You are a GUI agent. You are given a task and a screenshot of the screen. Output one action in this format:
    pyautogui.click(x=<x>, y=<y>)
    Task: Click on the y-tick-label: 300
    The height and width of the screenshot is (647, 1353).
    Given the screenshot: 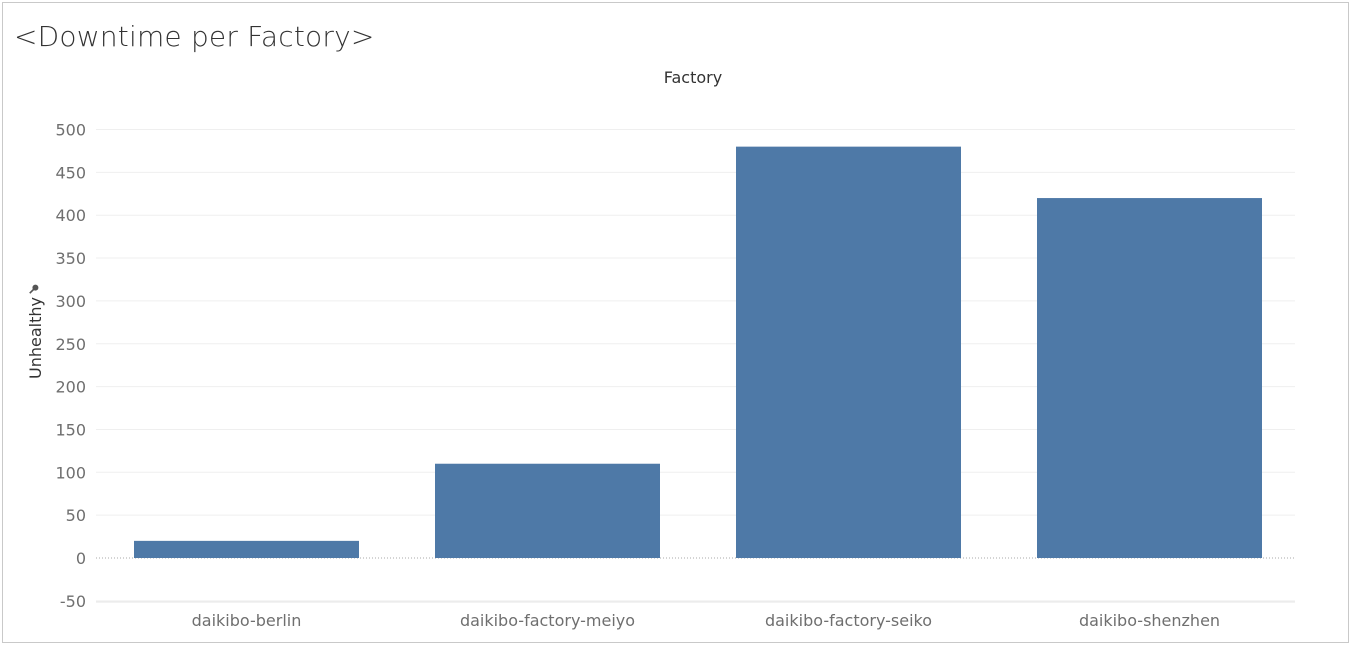 What is the action you would take?
    pyautogui.click(x=70, y=301)
    